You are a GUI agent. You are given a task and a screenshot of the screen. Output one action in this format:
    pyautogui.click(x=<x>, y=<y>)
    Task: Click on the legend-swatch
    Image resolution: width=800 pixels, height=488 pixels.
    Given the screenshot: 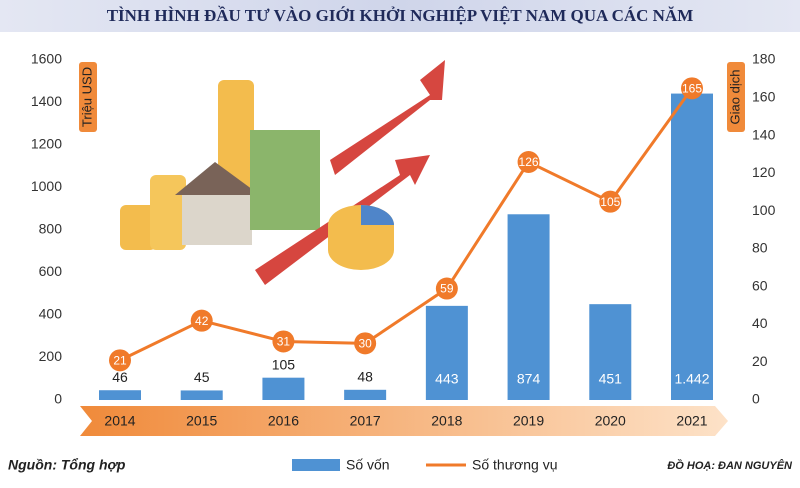 What is the action you would take?
    pyautogui.click(x=316, y=465)
    